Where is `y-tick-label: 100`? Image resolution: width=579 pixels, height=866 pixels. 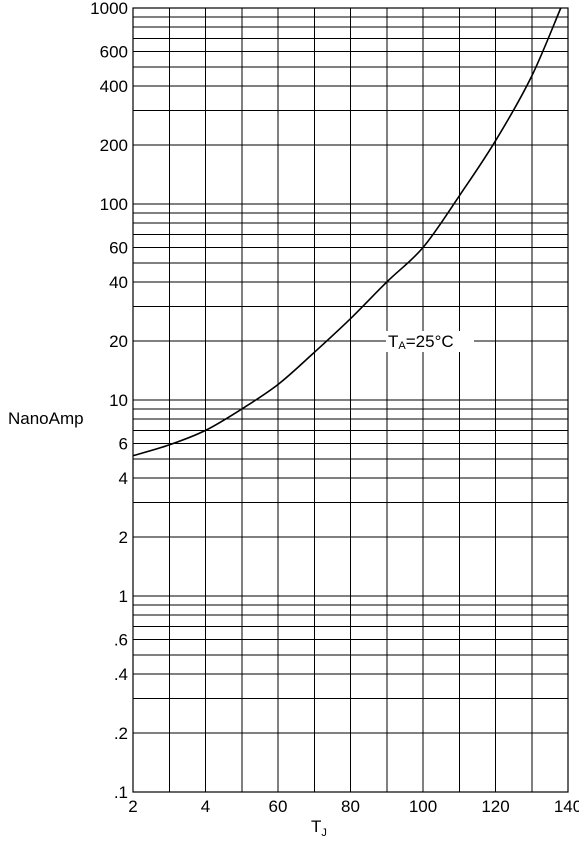 y-tick-label: 100 is located at coordinates (114, 204).